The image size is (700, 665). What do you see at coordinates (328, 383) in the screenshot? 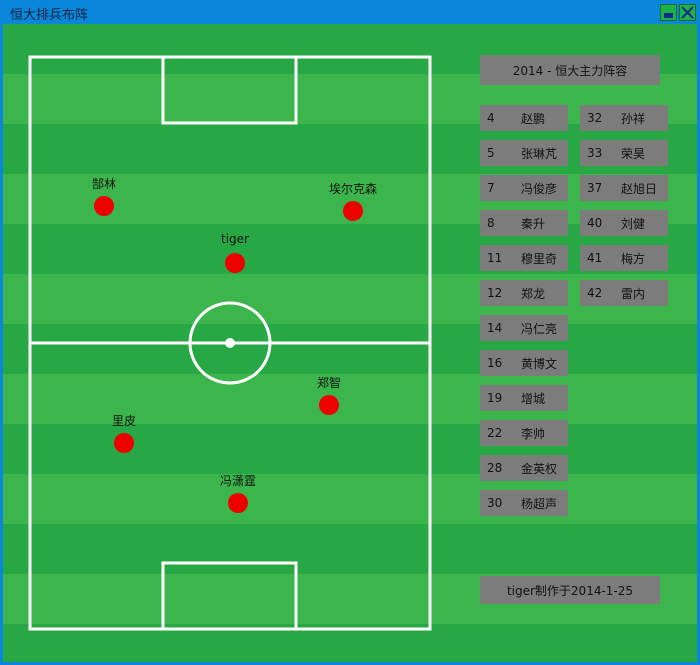
I see `player-name: 郑智` at bounding box center [328, 383].